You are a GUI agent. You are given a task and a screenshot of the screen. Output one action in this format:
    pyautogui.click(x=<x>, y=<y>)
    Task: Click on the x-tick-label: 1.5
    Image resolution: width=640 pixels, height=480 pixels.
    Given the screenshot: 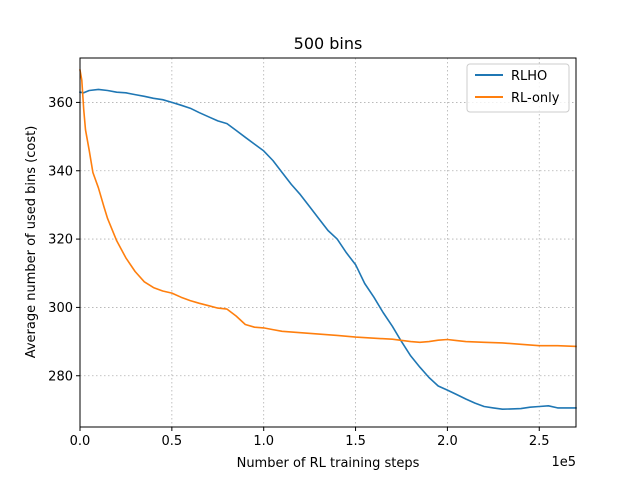 What is the action you would take?
    pyautogui.click(x=355, y=441)
    